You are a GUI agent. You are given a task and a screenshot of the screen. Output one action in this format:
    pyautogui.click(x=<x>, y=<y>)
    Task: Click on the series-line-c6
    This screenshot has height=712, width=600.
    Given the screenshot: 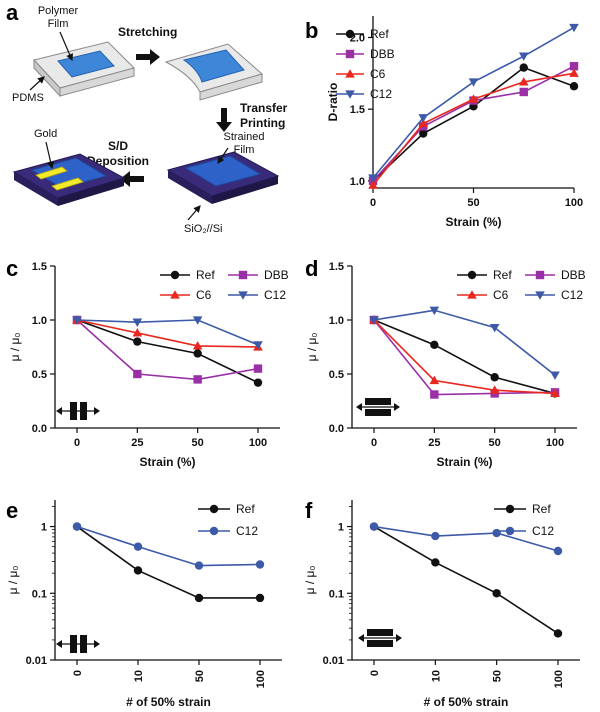 What is the action you would take?
    pyautogui.click(x=464, y=357)
    